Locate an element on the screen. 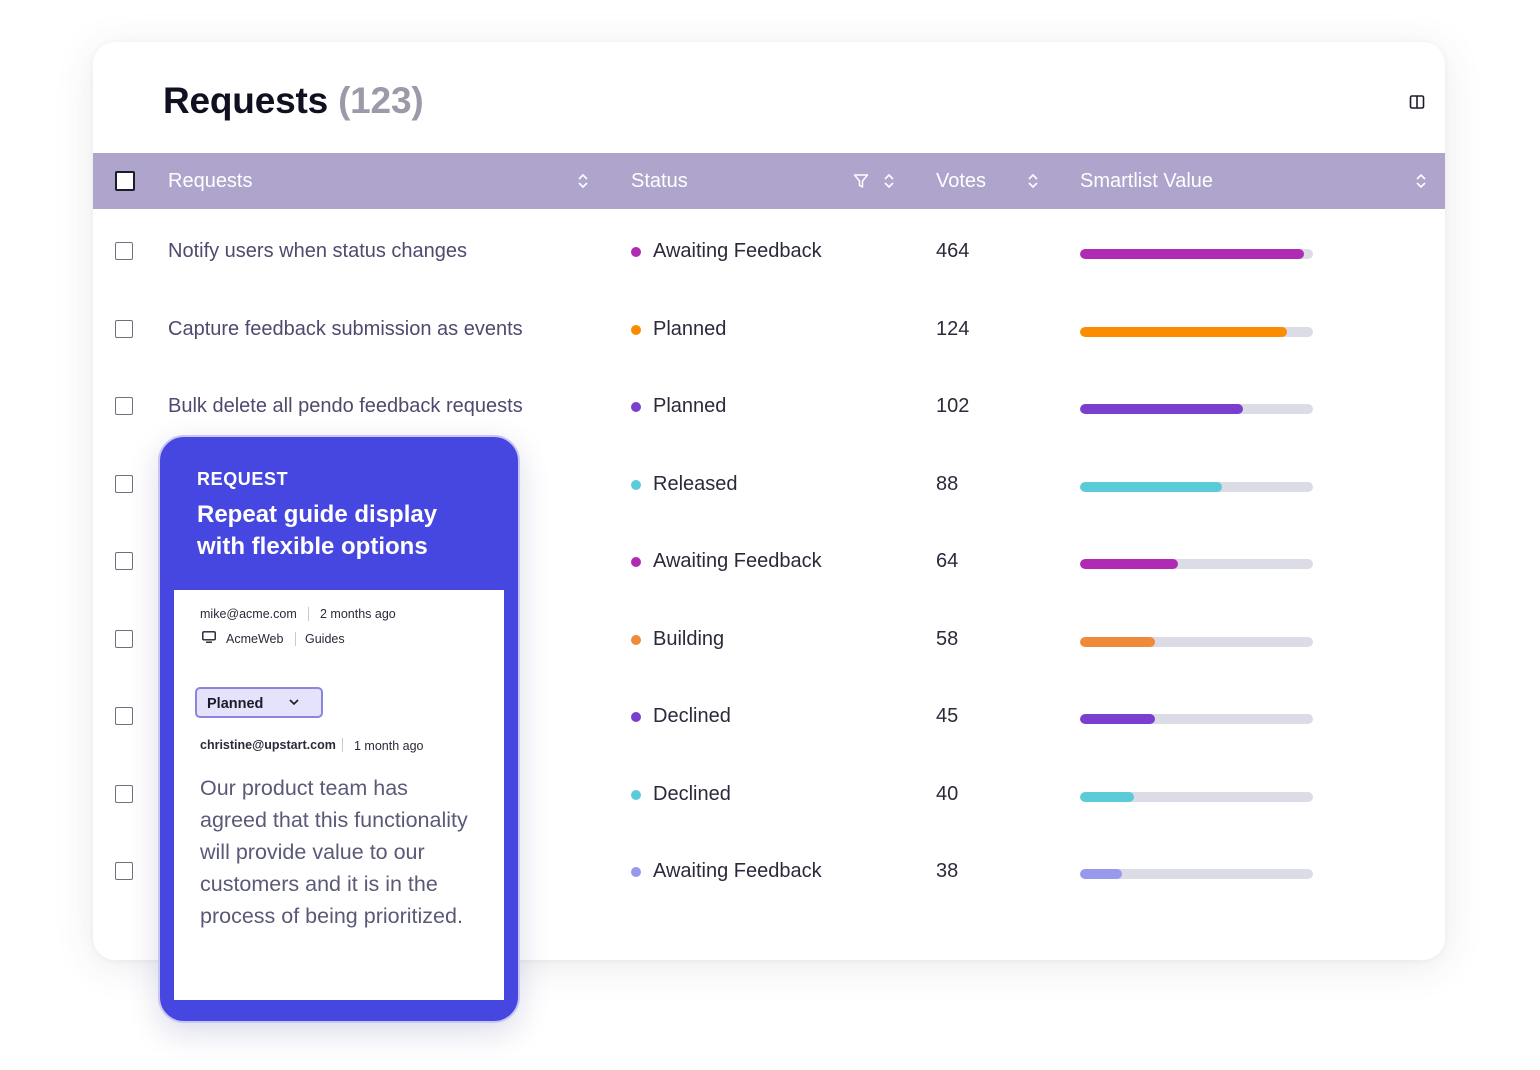 This screenshot has height=1070, width=1540. sort-status-icon is located at coordinates (889, 181).